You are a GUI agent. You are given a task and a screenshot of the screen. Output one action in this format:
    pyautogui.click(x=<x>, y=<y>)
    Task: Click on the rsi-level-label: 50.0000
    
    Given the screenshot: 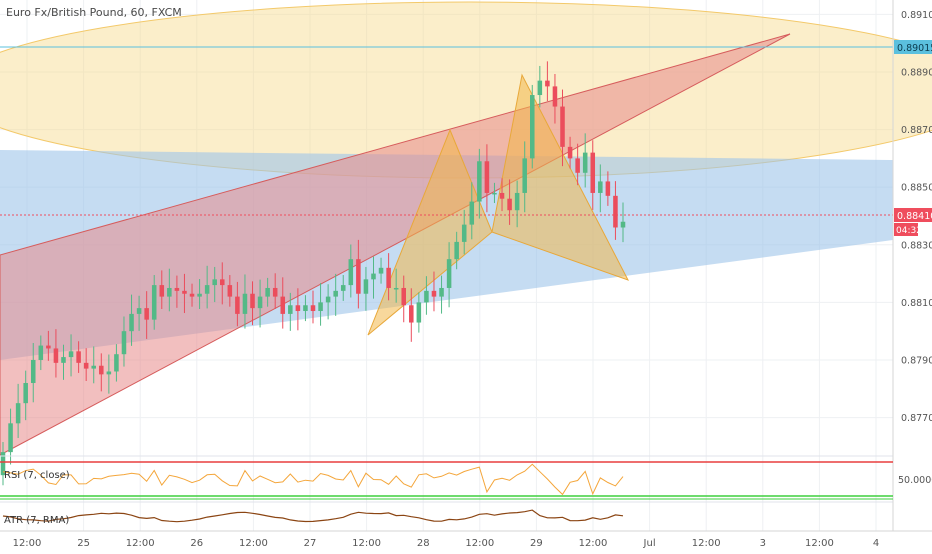 What is the action you would take?
    pyautogui.click(x=915, y=480)
    